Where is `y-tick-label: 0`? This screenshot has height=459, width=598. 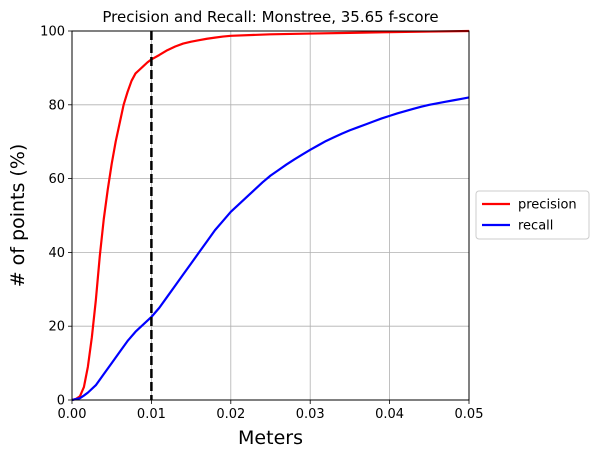 y-tick-label: 0 is located at coordinates (61, 401).